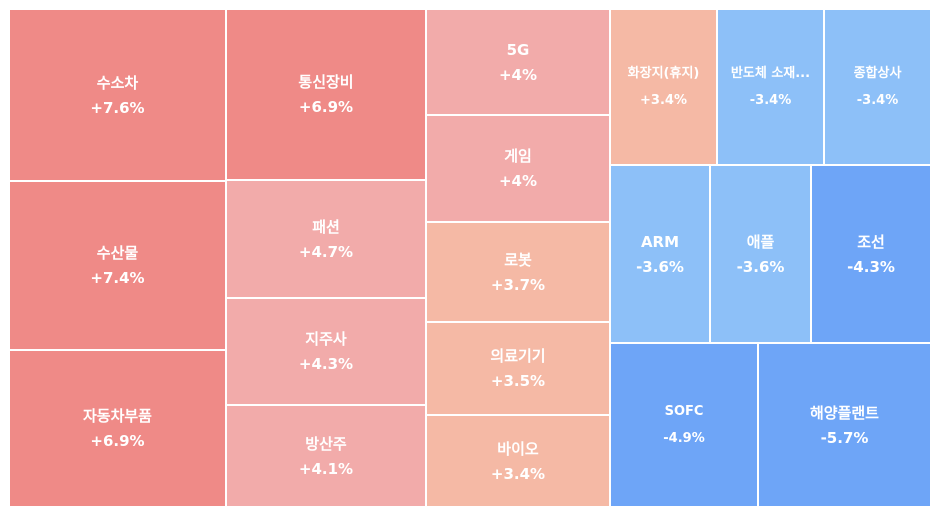 This screenshot has height=522, width=948. Describe the element at coordinates (326, 226) in the screenshot. I see `tile-name: 패션` at that location.